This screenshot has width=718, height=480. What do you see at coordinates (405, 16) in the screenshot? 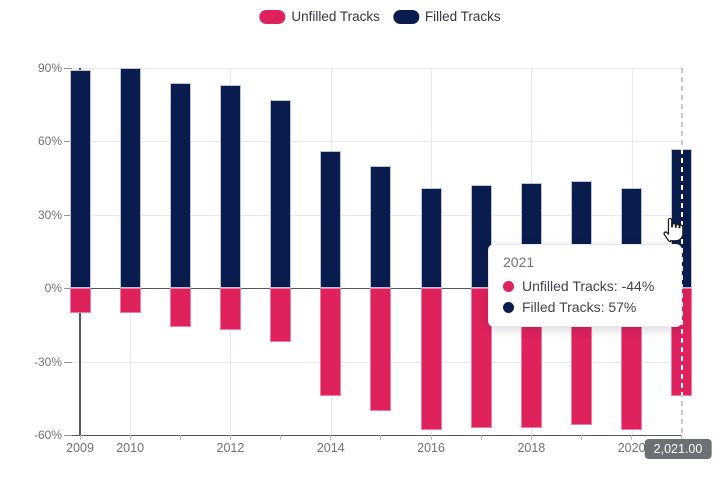
I see `legend-swatch-filled-icon` at bounding box center [405, 16].